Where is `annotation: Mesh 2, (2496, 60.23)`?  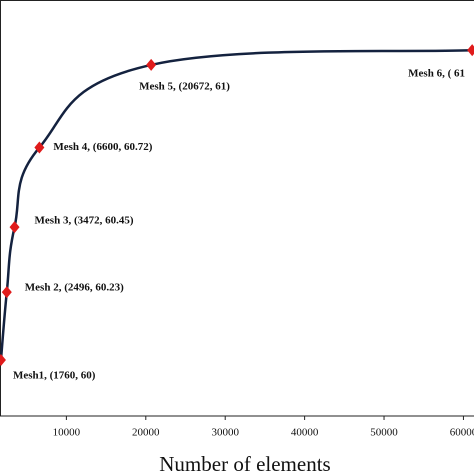
annotation: Mesh 2, (2496, 60.23) is located at coordinates (74, 288).